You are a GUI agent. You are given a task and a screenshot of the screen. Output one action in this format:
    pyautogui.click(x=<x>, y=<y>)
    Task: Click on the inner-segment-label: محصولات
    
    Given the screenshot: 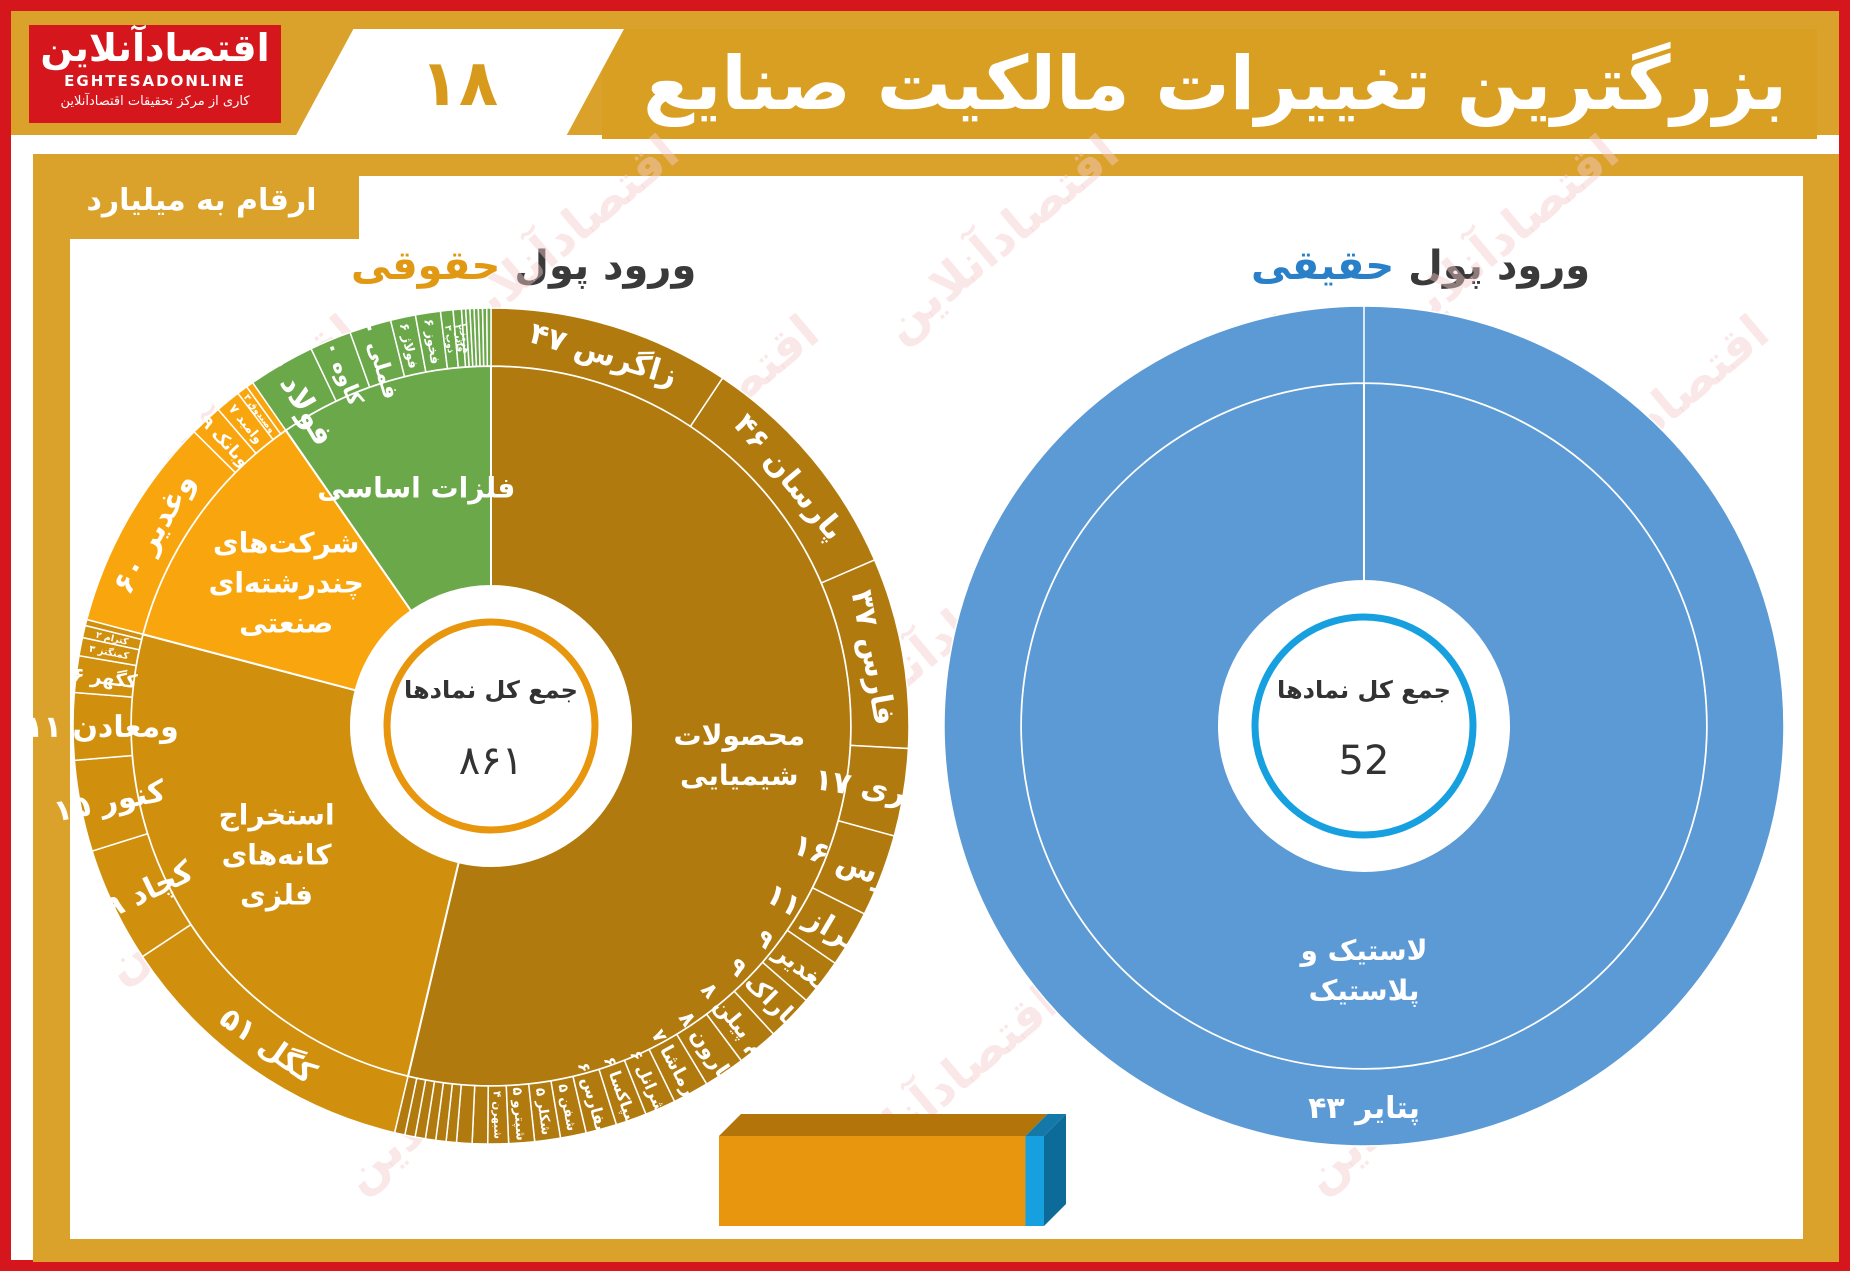 What is the action you would take?
    pyautogui.click(x=739, y=735)
    